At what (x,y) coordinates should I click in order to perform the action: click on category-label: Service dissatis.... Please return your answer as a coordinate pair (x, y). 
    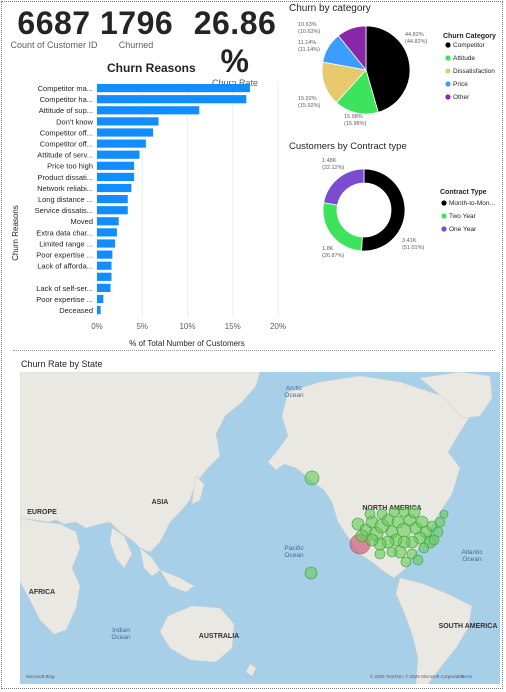
    Looking at the image, I should click on (64, 210).